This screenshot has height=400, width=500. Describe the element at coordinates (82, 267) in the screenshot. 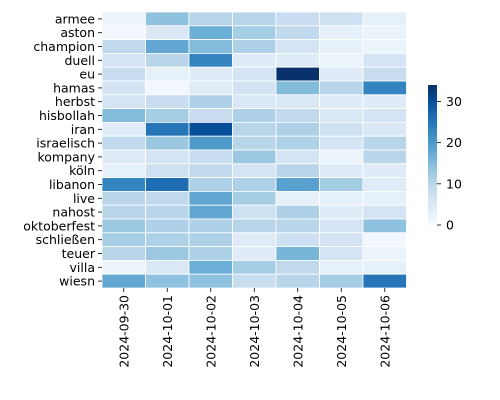

I see `y-tick-label: villa` at that location.